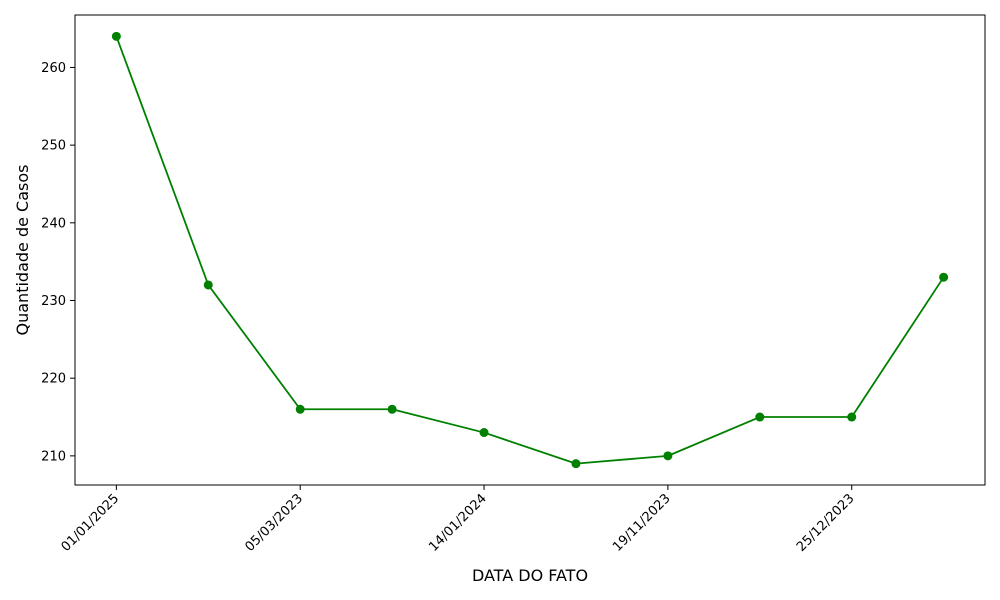  What do you see at coordinates (458, 523) in the screenshot?
I see `x-tick-label: 14/01/2024` at bounding box center [458, 523].